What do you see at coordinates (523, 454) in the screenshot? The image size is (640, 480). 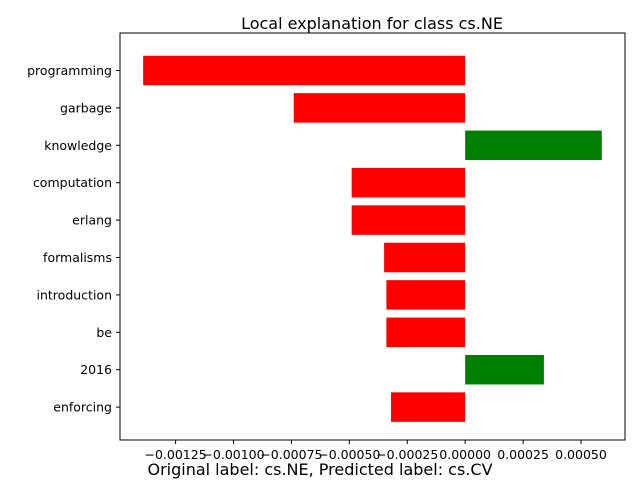 I see `x-tick-label-6: 0.00025` at bounding box center [523, 454].